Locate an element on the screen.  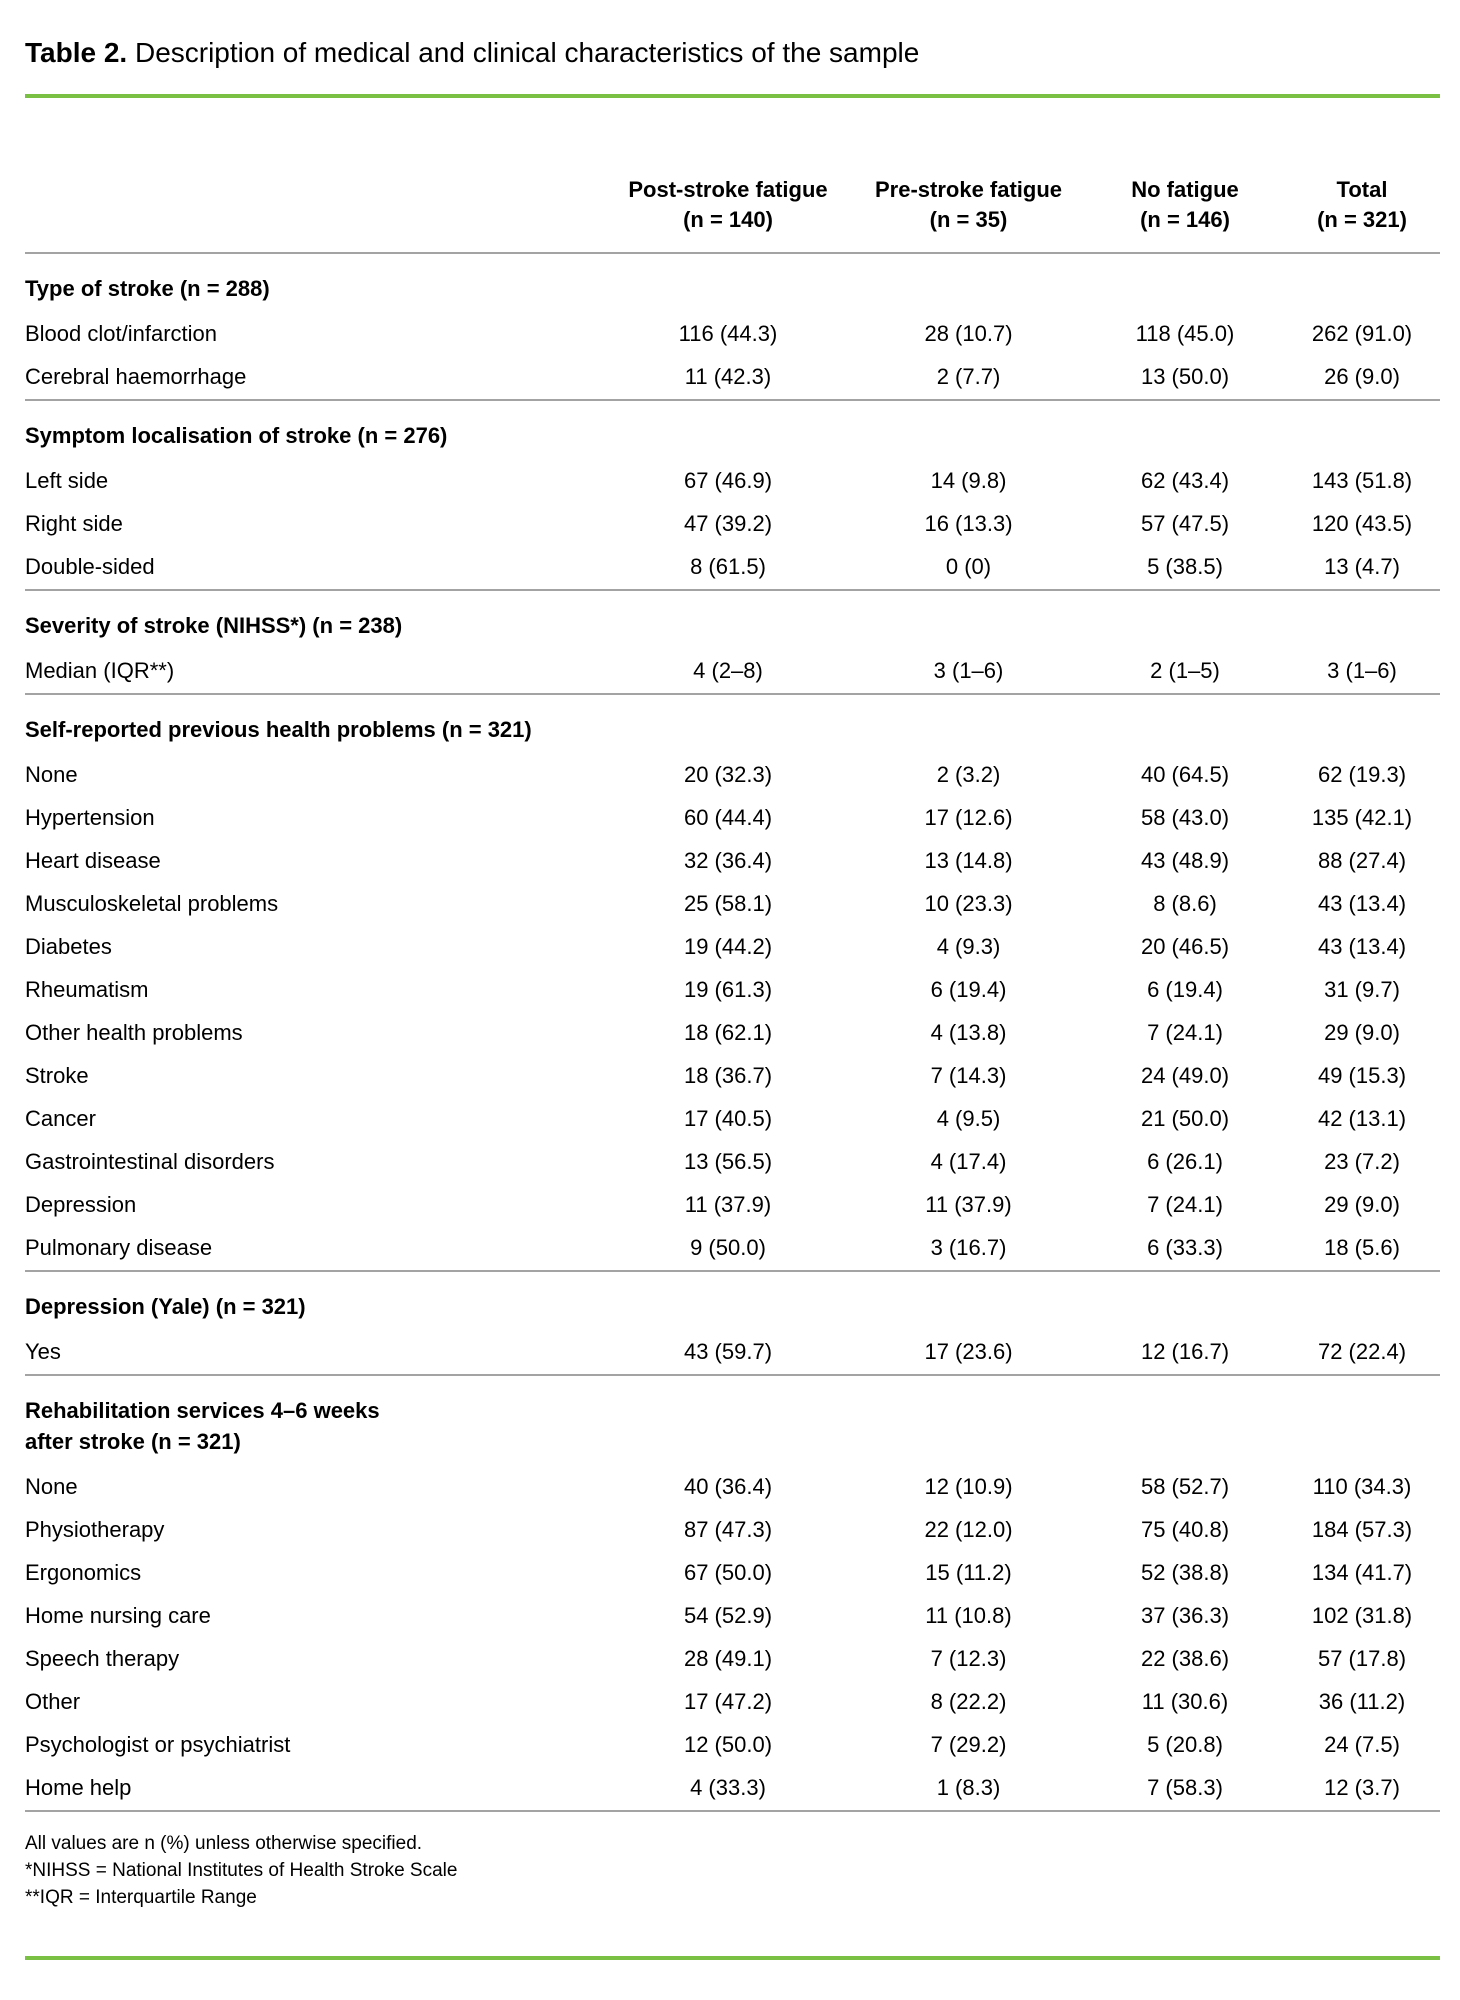
cell-value: 4 (9.3) is located at coordinates (968, 946).